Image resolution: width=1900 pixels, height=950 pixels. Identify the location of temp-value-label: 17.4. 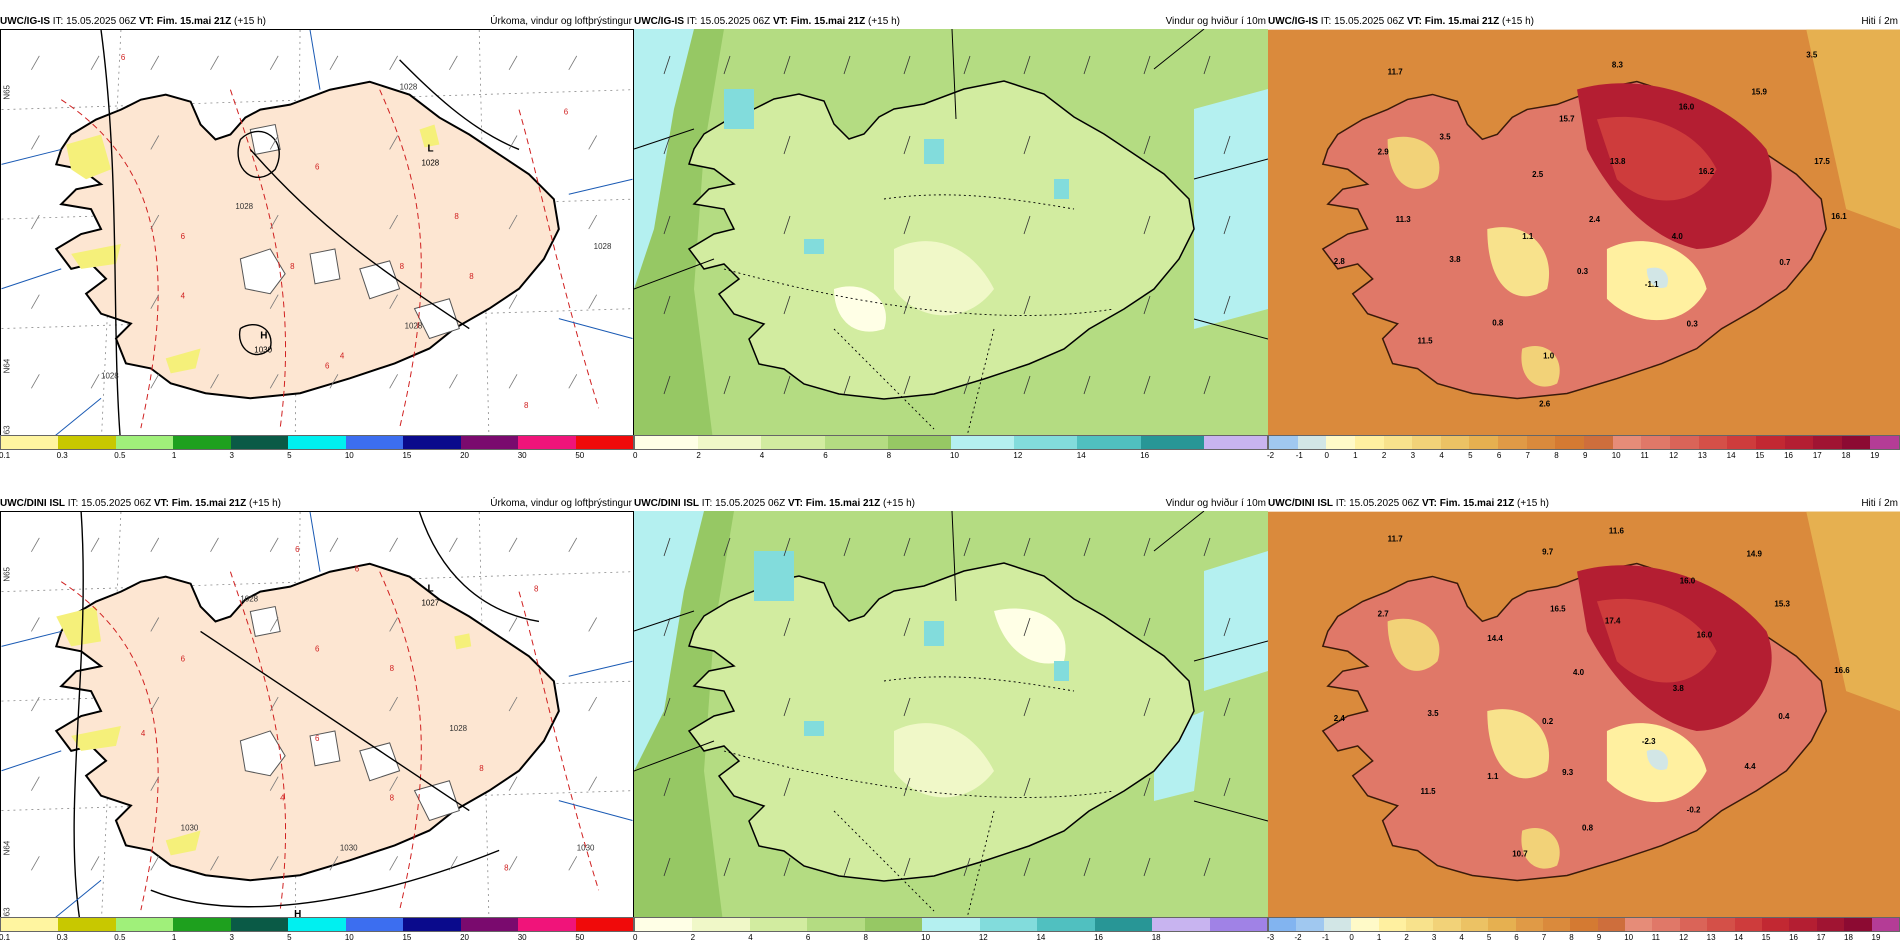
(1613, 620).